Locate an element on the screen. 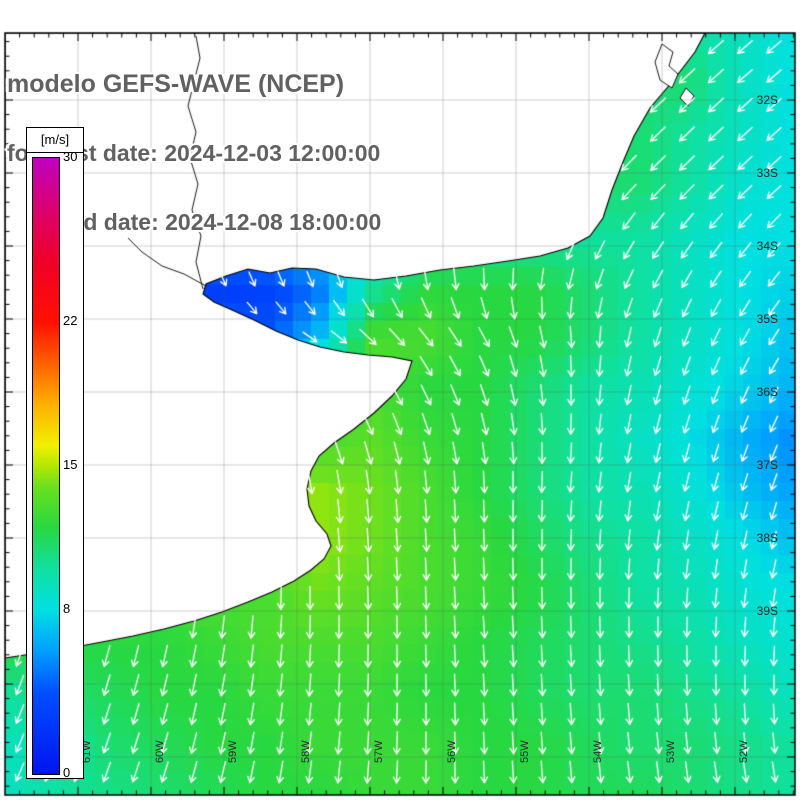 The image size is (800, 800). lat-label-35s: 35S is located at coordinates (767, 319).